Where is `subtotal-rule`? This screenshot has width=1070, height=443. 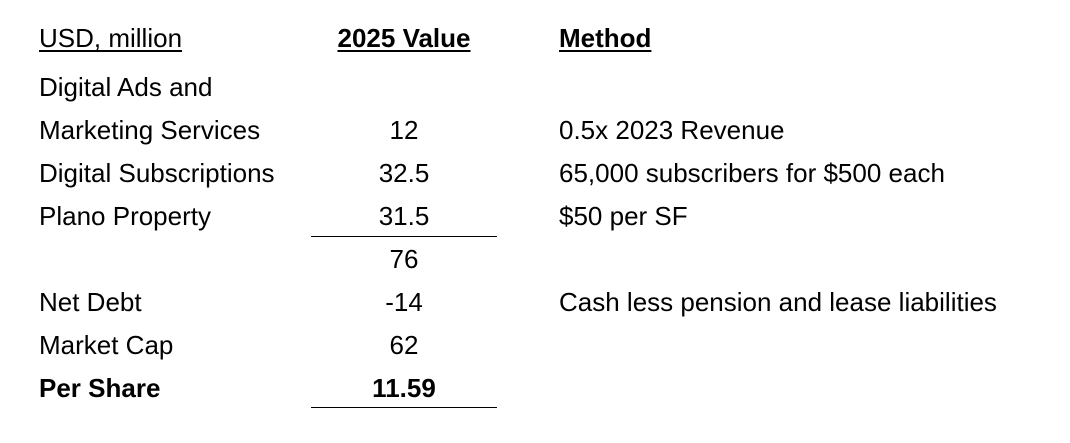
subtotal-rule is located at coordinates (404, 236).